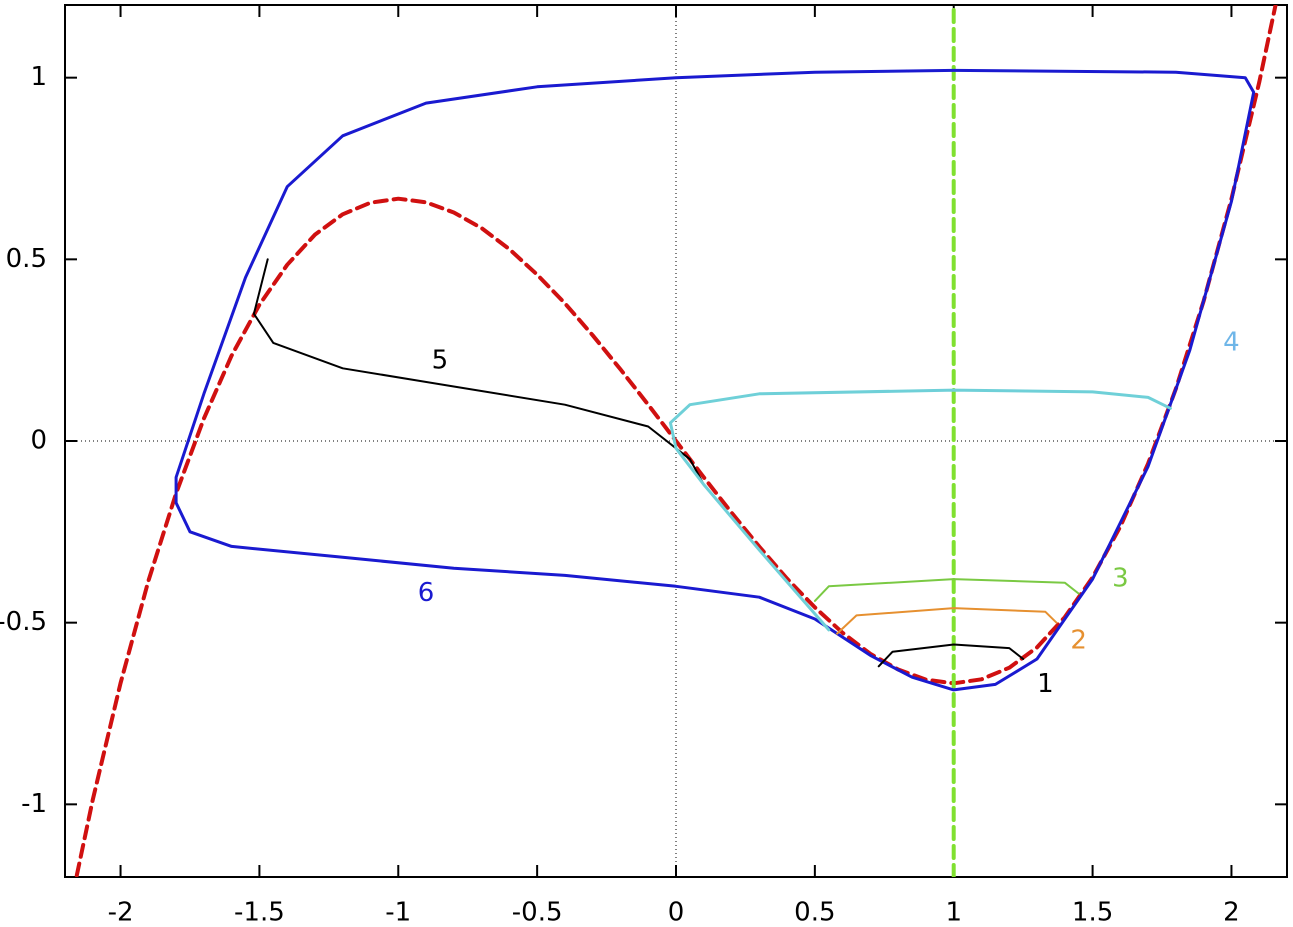  Describe the element at coordinates (38, 441) in the screenshot. I see `y-tick-label: 0` at that location.